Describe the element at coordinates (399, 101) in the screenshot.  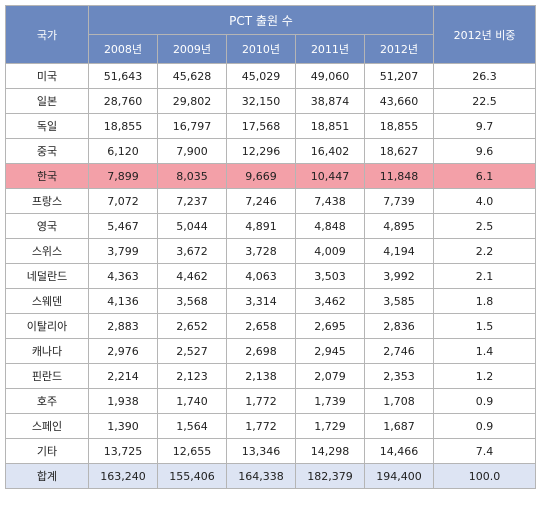
I see `cell-value: 43,660` at that location.